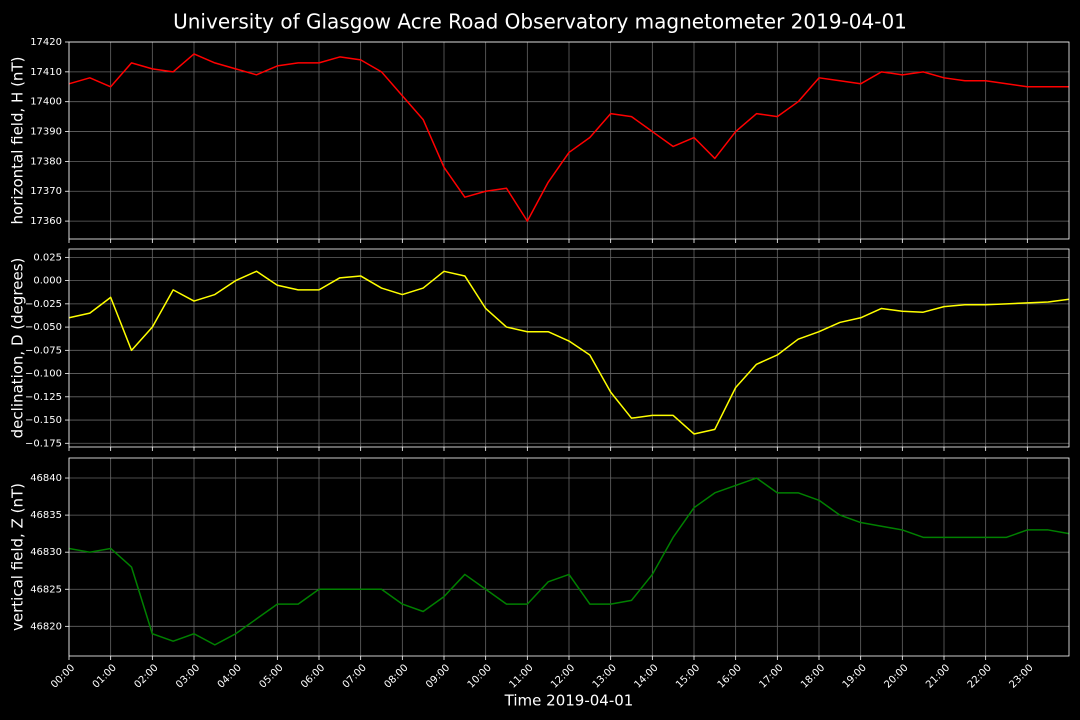 This screenshot has width=1080, height=720. What do you see at coordinates (43, 304) in the screenshot?
I see `y-tick-label: −0.025` at bounding box center [43, 304].